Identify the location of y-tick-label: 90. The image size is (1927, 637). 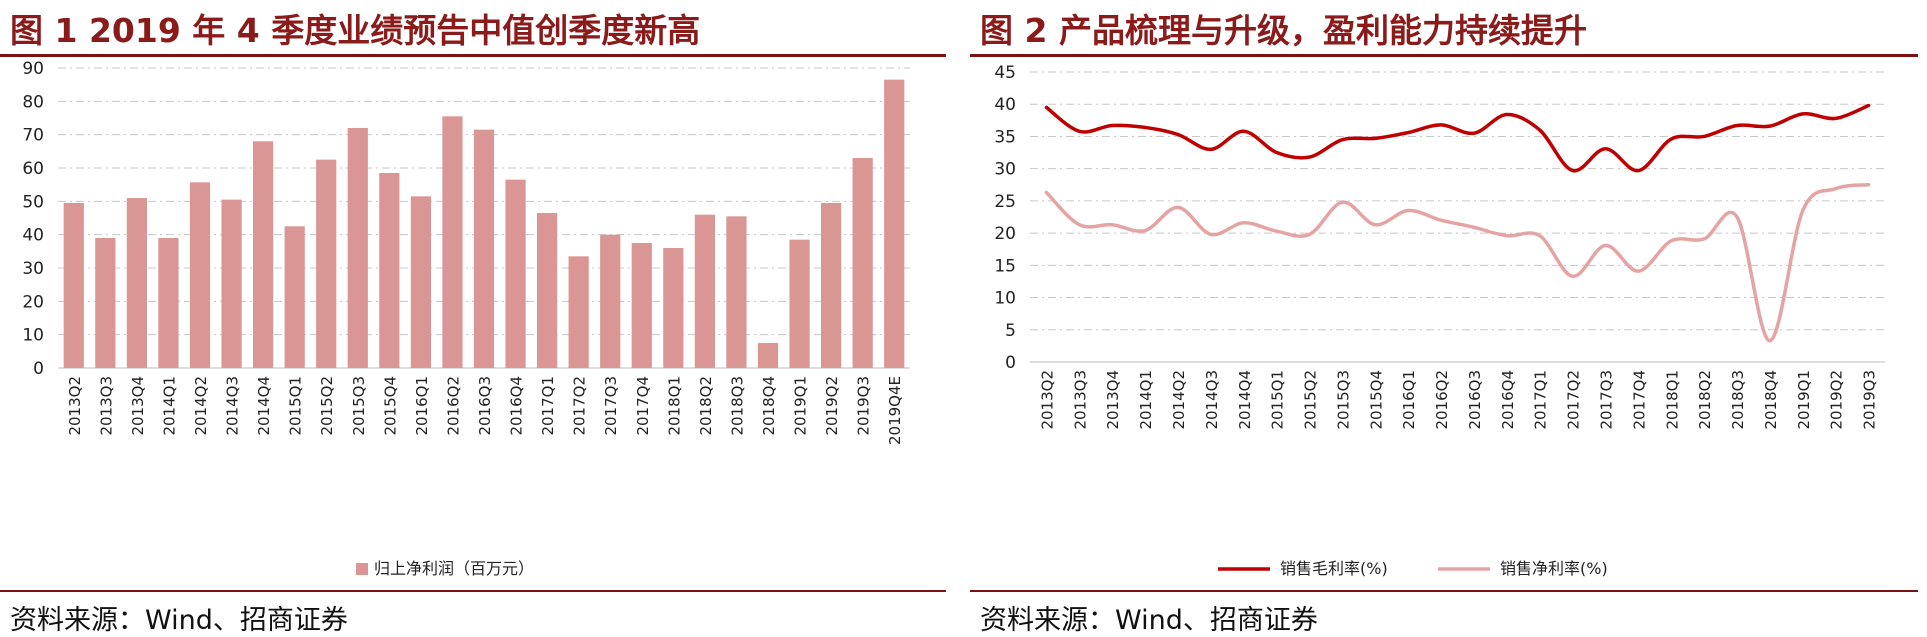
(33, 69).